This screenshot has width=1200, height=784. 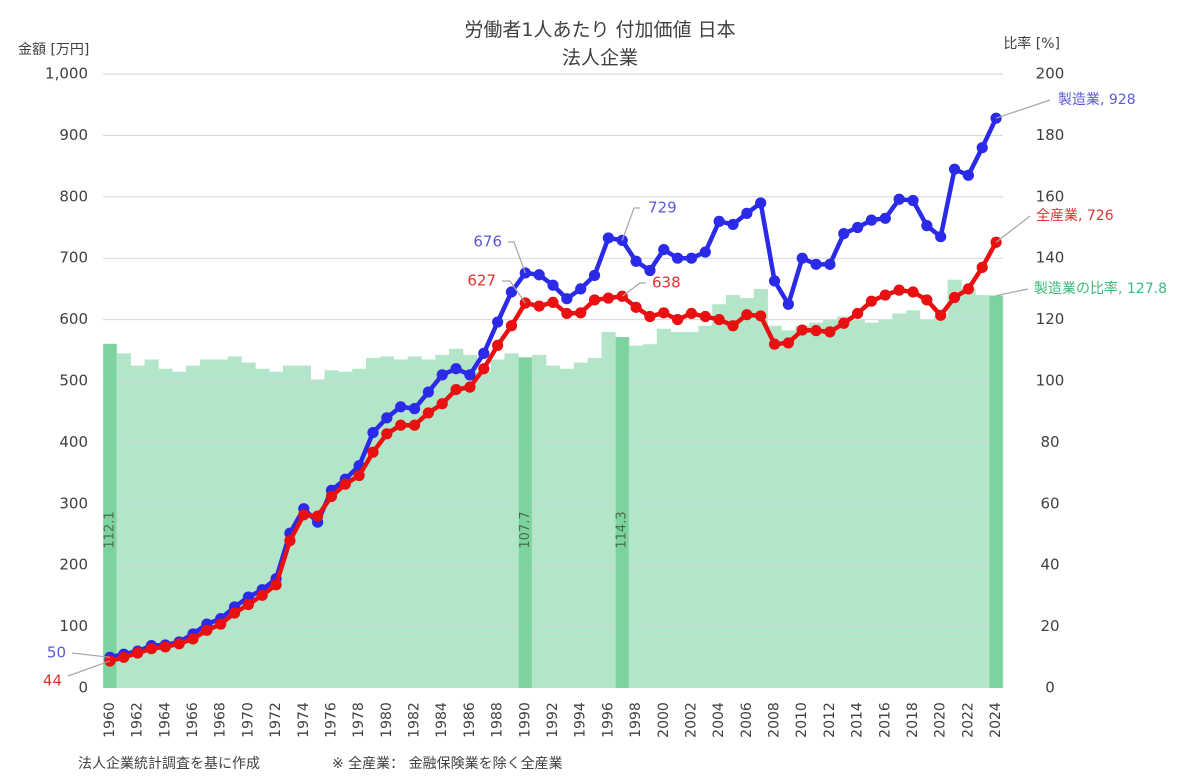 I want to click on y-left-tick-label: 400, so click(x=73, y=442).